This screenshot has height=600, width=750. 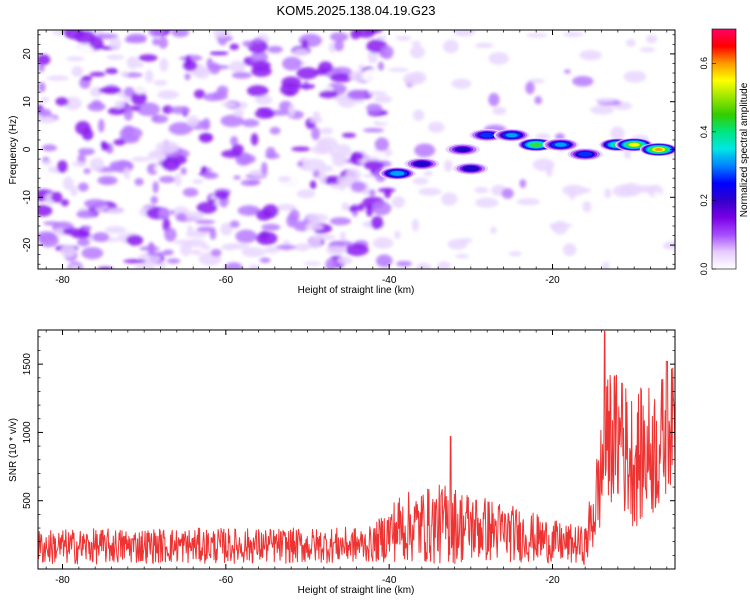 What do you see at coordinates (27, 432) in the screenshot?
I see `snr-y-tick-label: 1000` at bounding box center [27, 432].